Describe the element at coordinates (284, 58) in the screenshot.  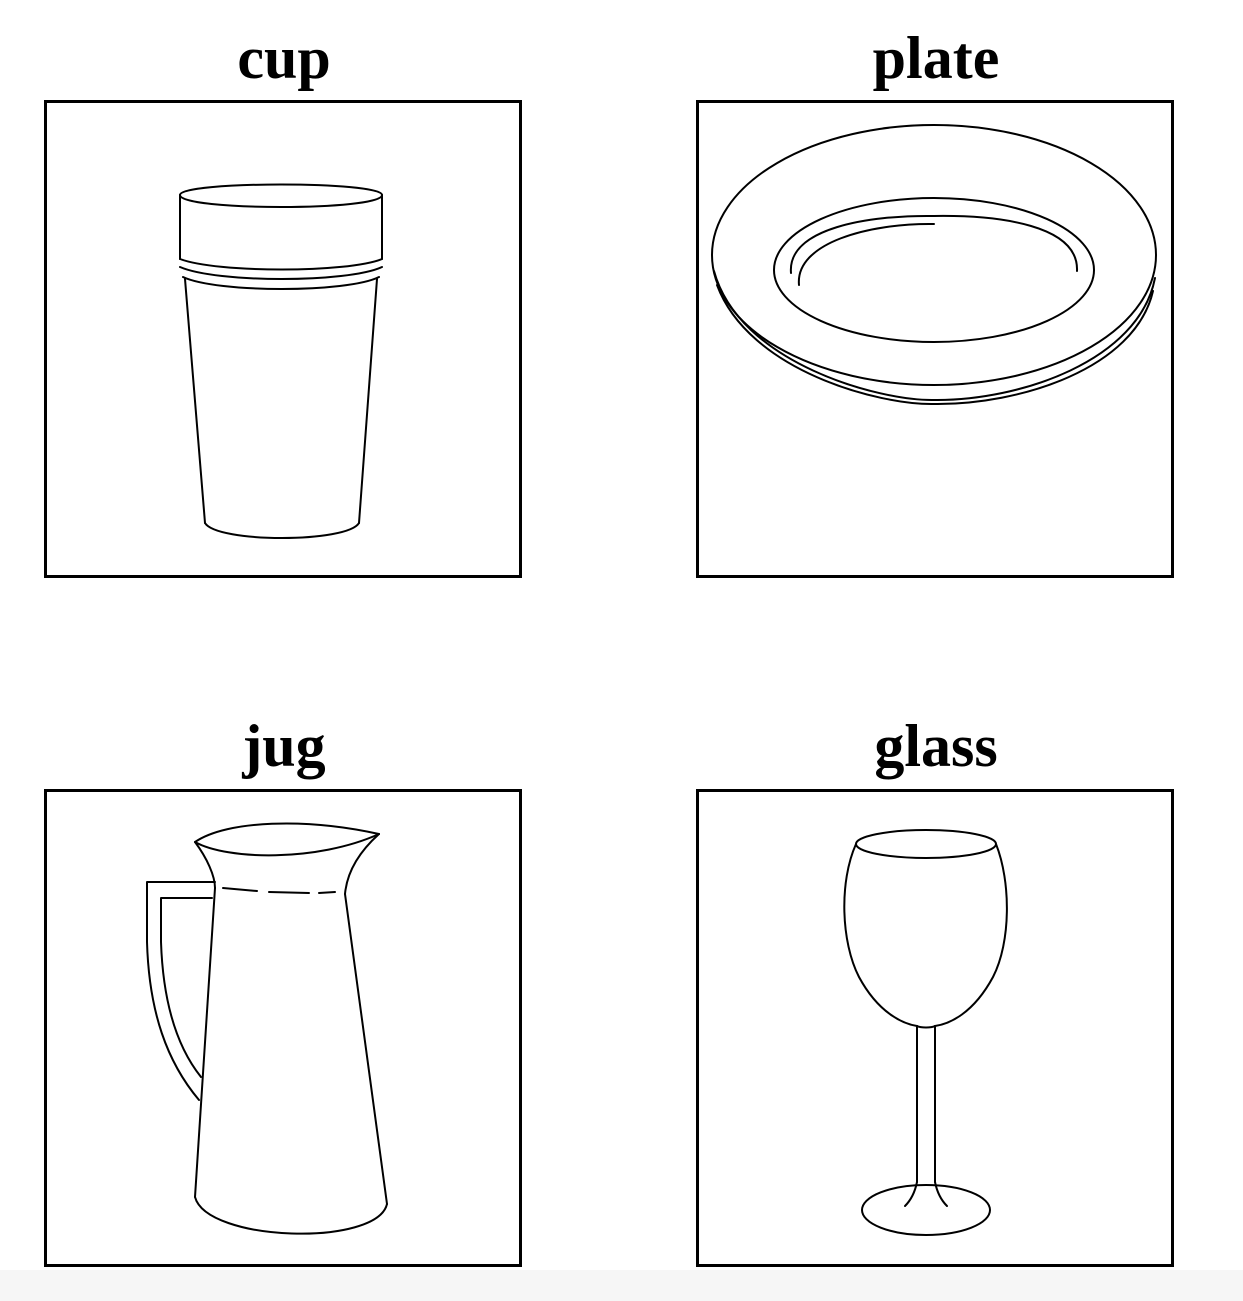
I see `label-cup: cup` at that location.